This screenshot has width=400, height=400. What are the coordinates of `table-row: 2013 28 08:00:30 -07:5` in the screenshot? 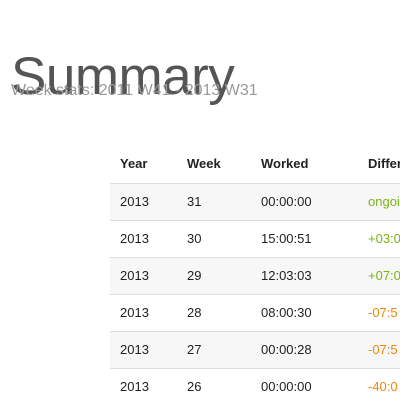 It's located at (255, 312).